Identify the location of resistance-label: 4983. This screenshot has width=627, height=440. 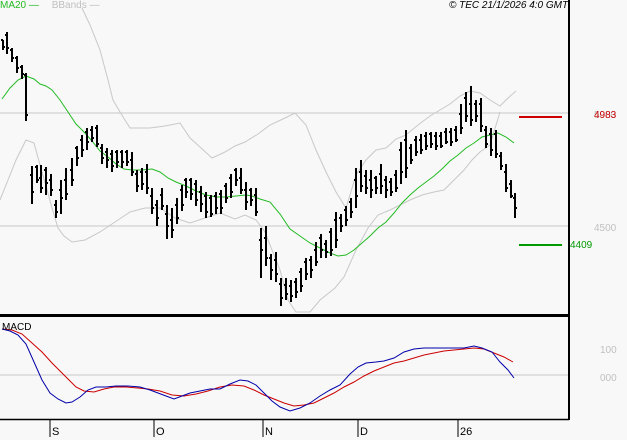
(605, 115).